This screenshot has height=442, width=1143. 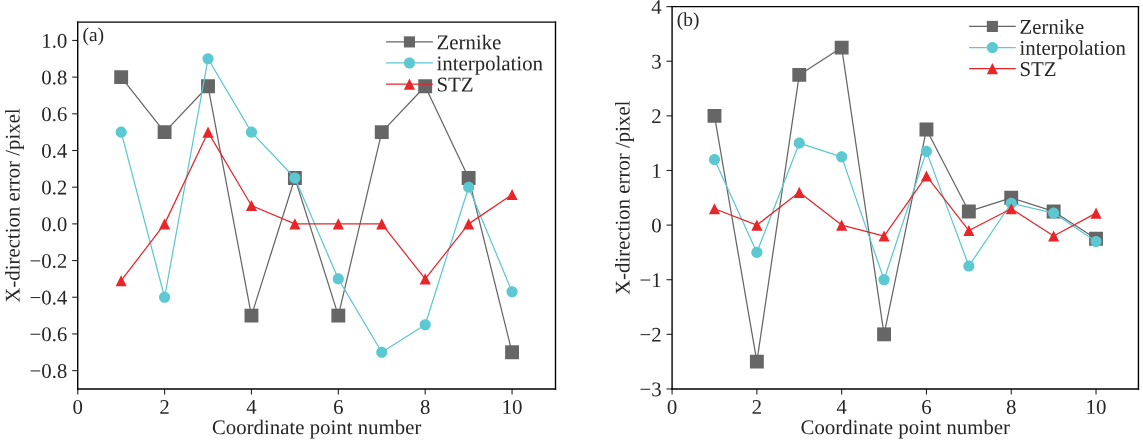 I want to click on y-tick-label: −2, so click(x=650, y=334).